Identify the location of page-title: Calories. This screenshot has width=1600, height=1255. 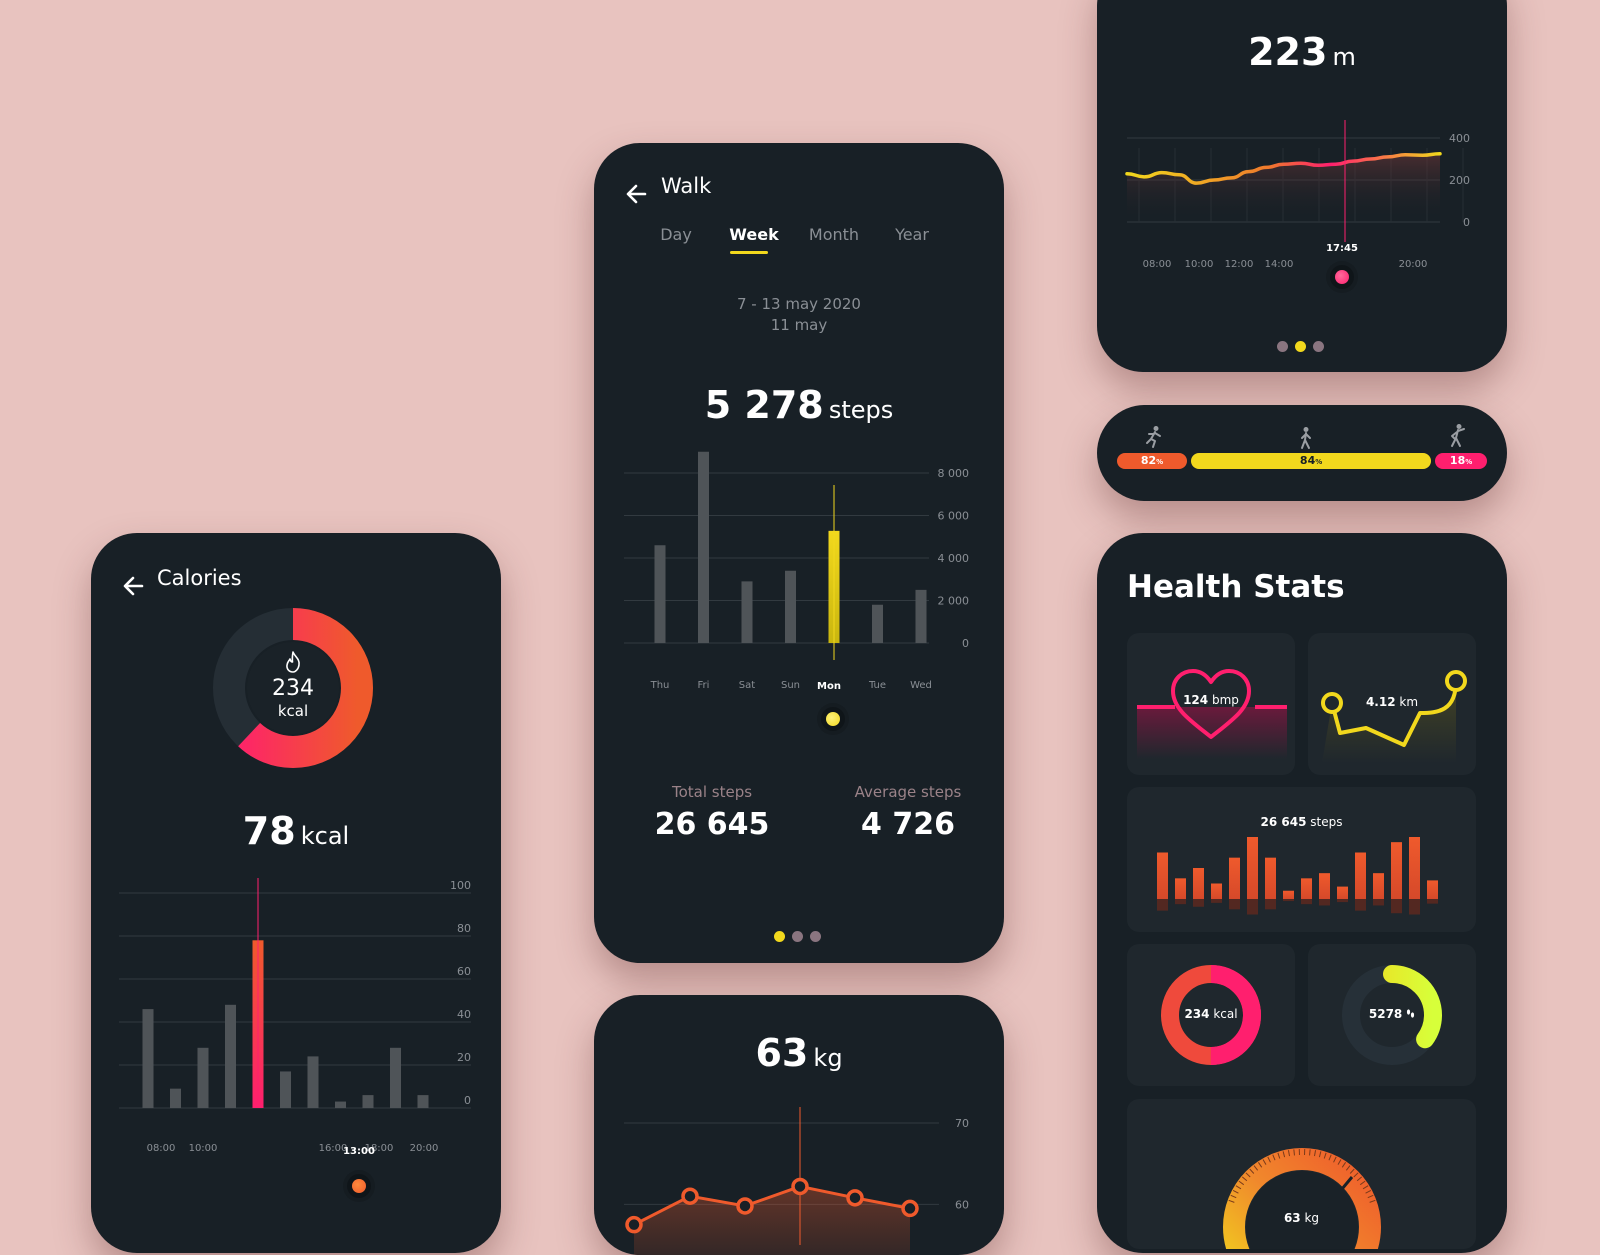
(199, 578).